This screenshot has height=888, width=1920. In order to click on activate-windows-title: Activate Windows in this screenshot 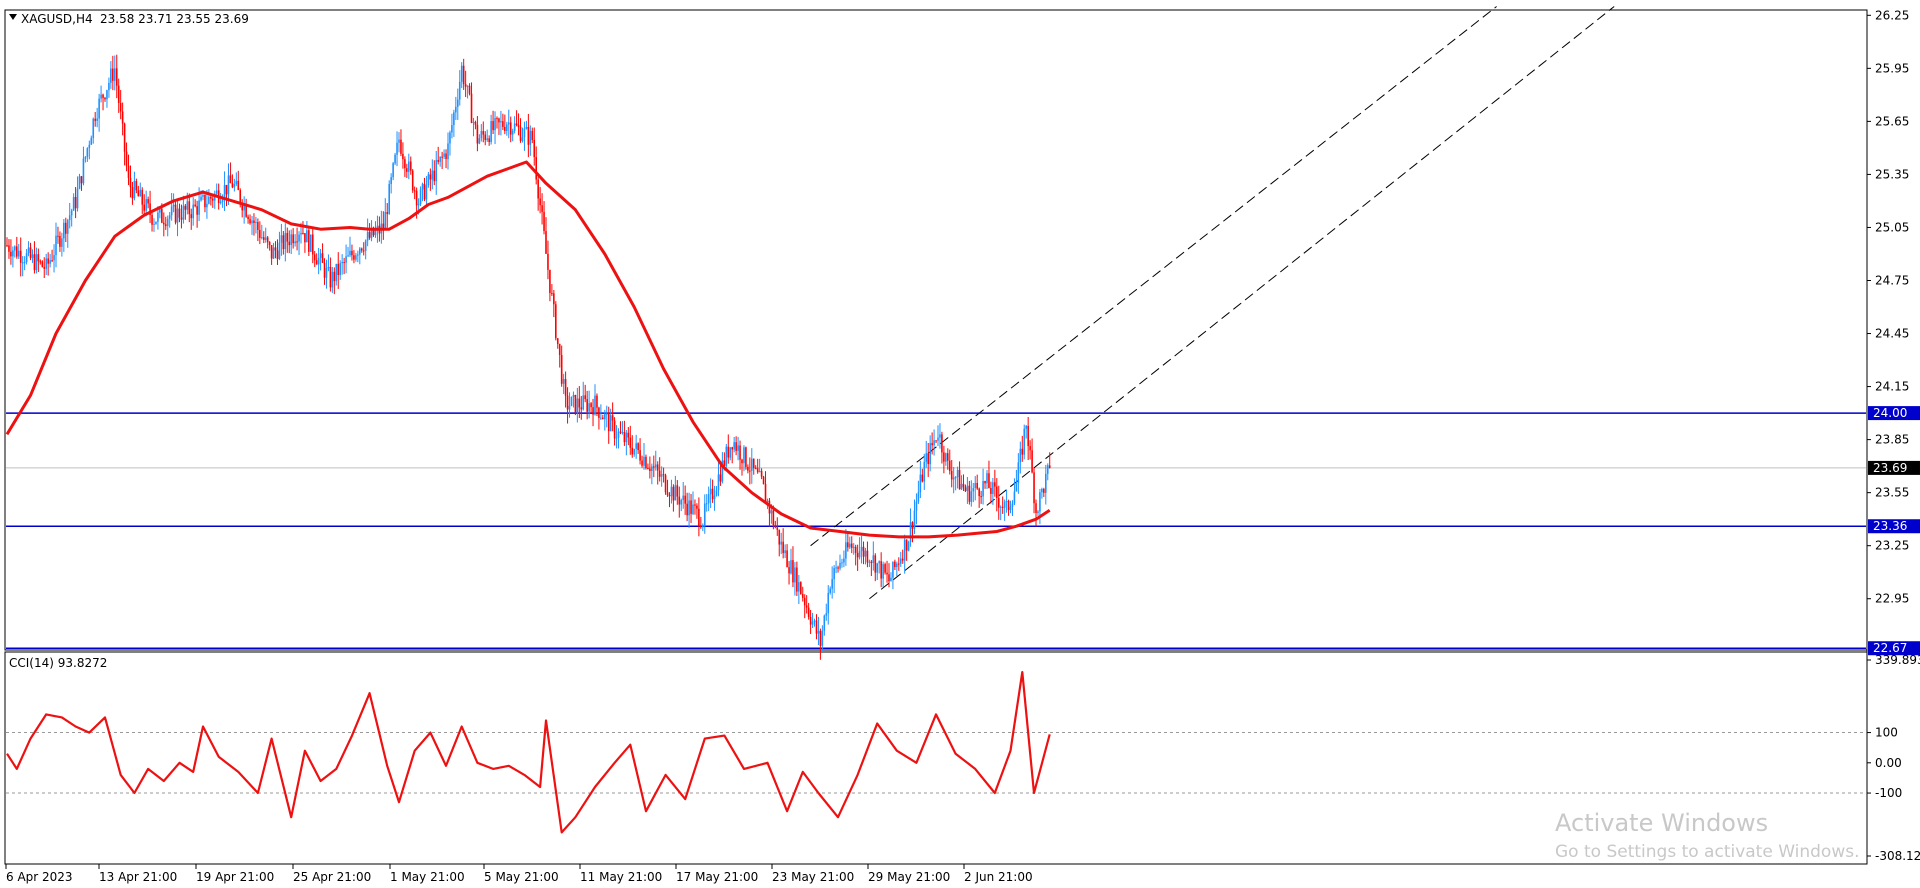, I will do `click(1661, 823)`.